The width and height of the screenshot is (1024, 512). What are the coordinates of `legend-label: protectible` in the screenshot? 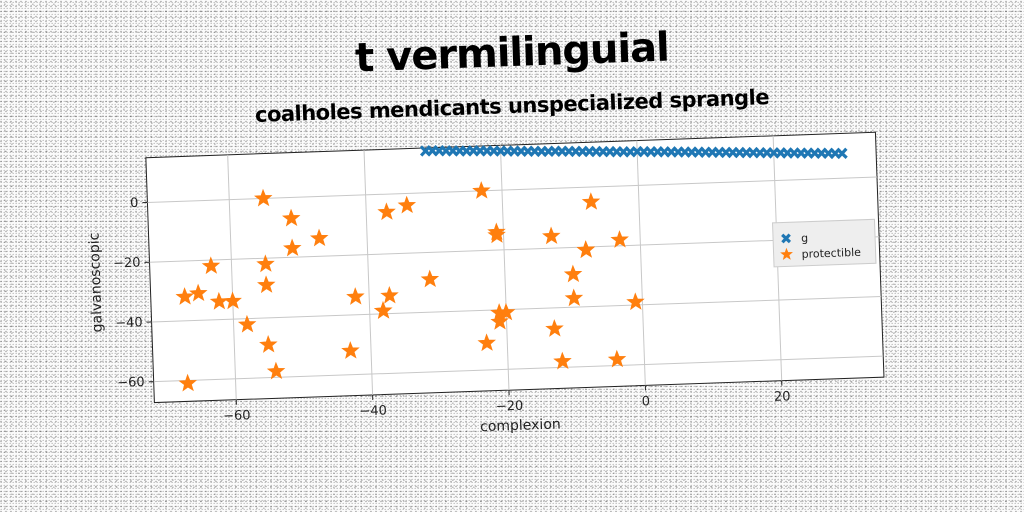 It's located at (831, 253).